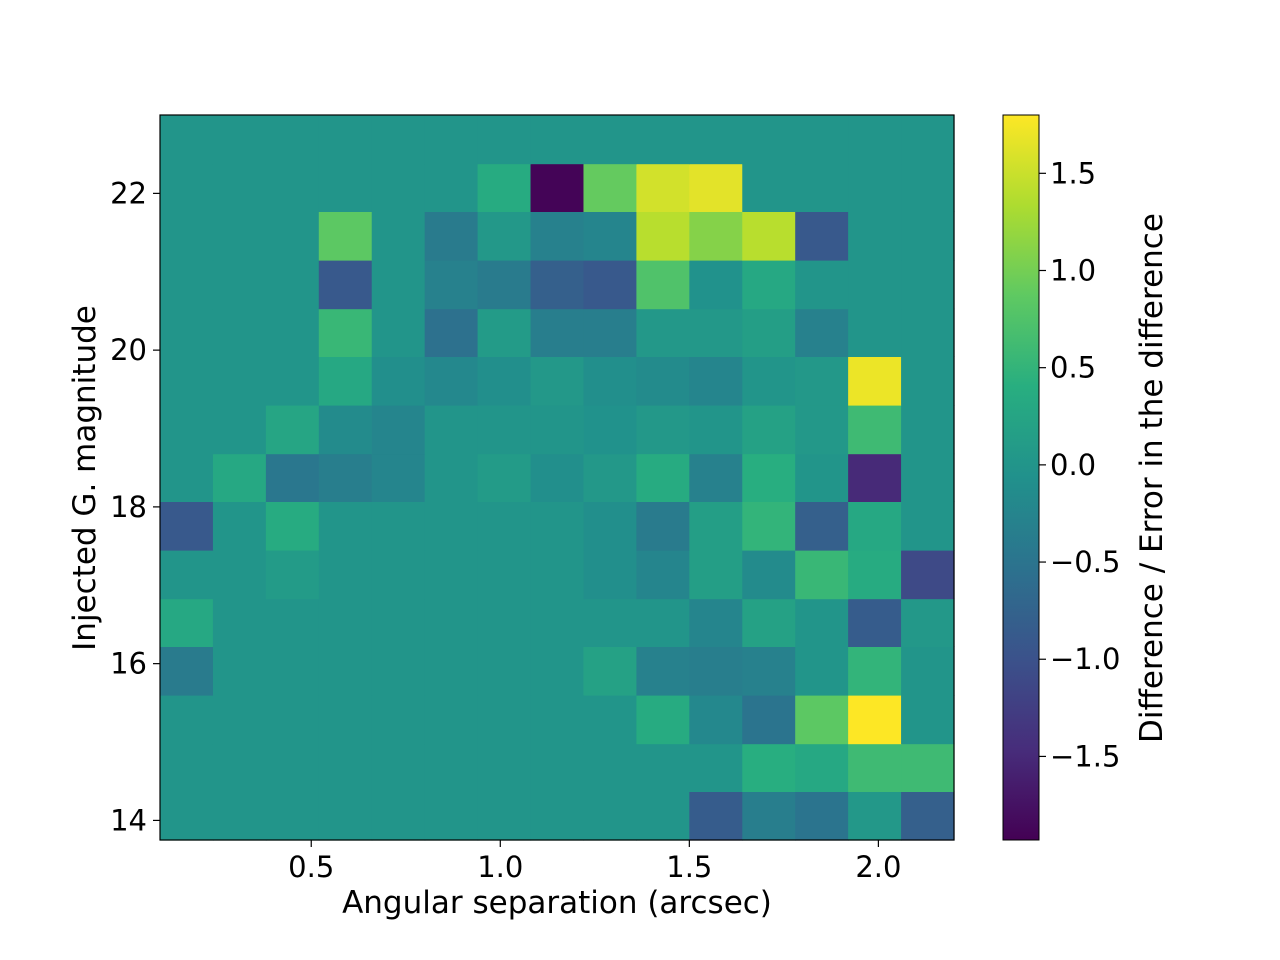  I want to click on y-tick-label: 20, so click(128, 350).